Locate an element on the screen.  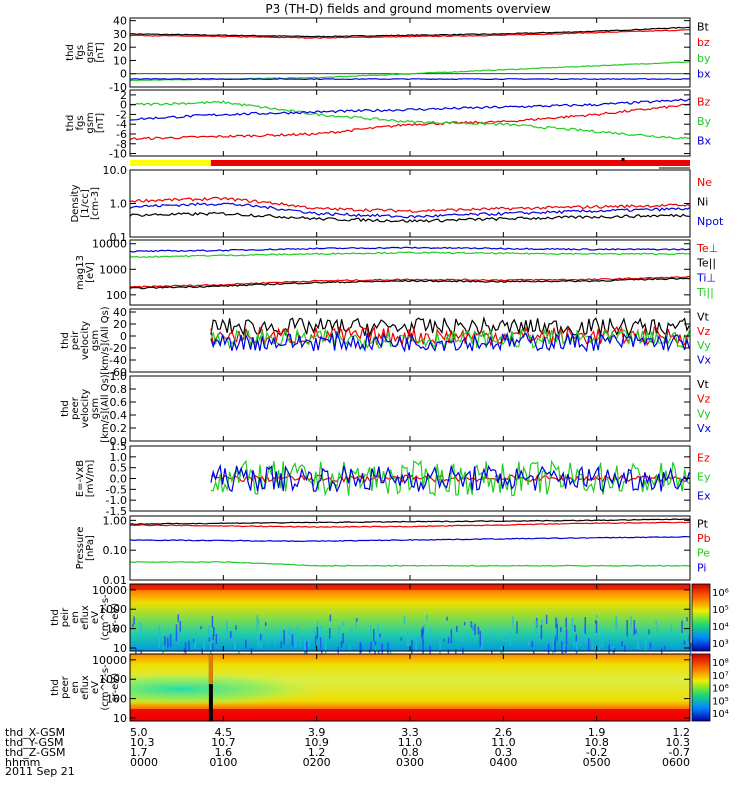
time-axis-value: 0300 is located at coordinates (410, 762).